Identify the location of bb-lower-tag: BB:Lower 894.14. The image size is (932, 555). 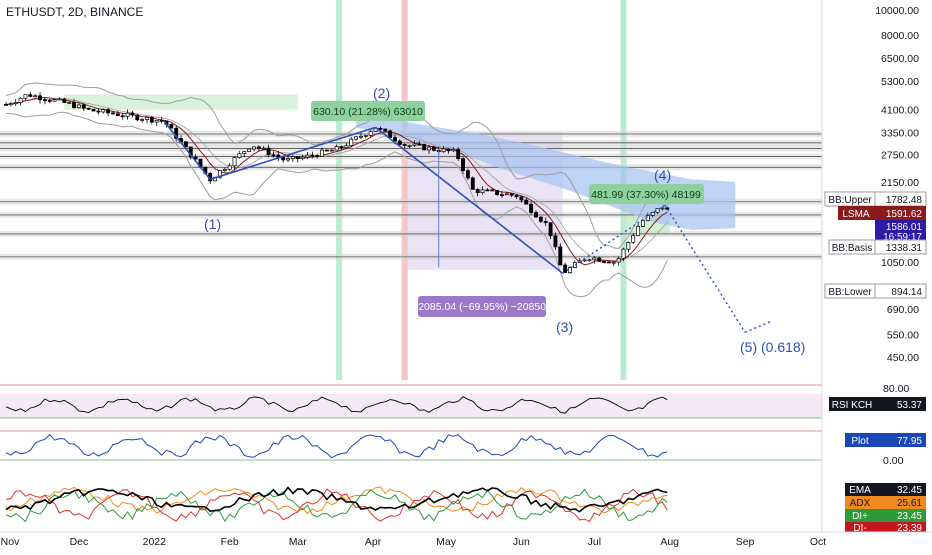
(875, 291).